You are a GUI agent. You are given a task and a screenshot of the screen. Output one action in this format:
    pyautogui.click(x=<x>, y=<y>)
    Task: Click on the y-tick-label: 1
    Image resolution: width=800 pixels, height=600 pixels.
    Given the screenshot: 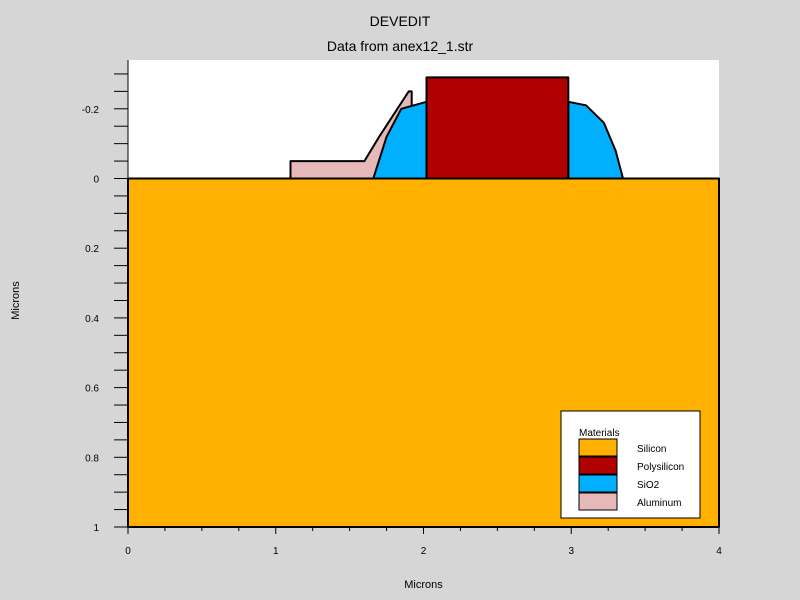 What is the action you would take?
    pyautogui.click(x=96, y=528)
    